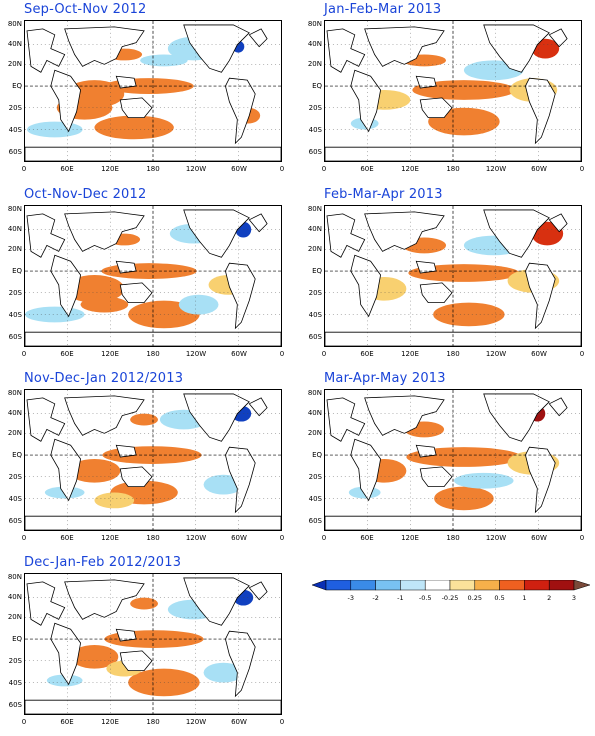 This screenshot has height=736, width=595. I want to click on panel-title: Mar-Apr-May 2013, so click(385, 378).